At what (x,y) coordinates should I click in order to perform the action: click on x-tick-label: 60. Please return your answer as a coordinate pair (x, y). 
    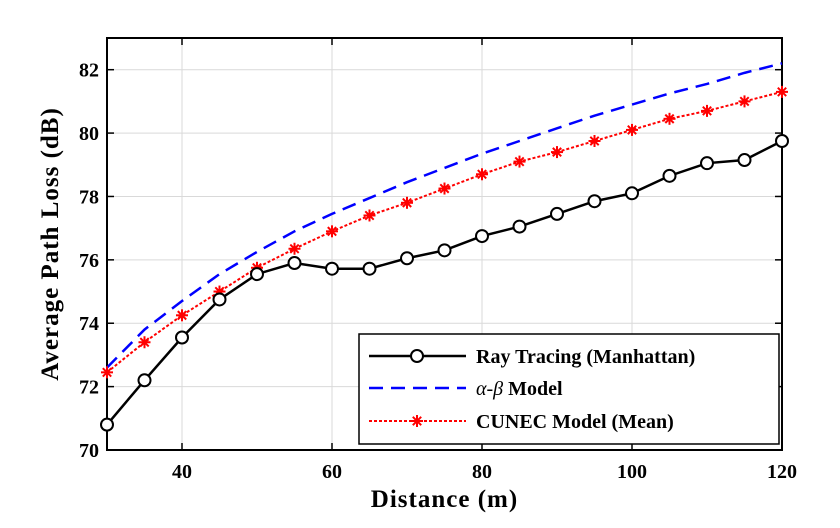
    Looking at the image, I should click on (332, 472).